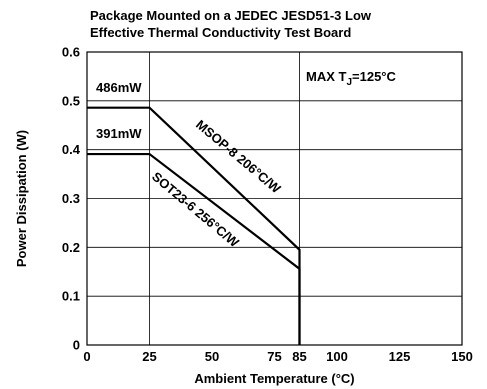 The image size is (487, 389). Describe the element at coordinates (212, 356) in the screenshot. I see `x-tick-label-50: 50` at that location.